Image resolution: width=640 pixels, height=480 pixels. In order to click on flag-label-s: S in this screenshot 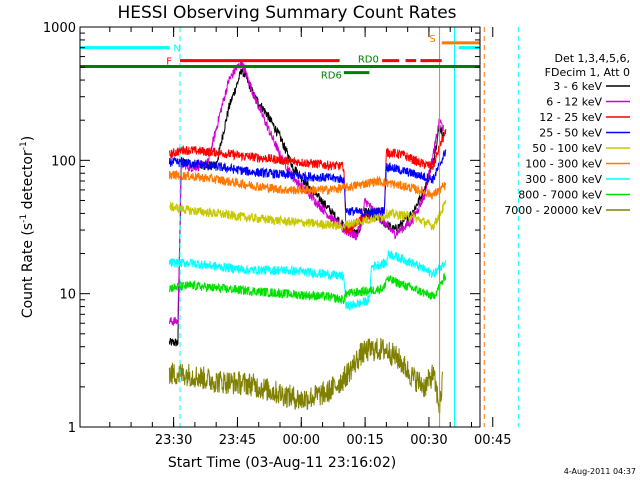, I will do `click(432, 39)`.